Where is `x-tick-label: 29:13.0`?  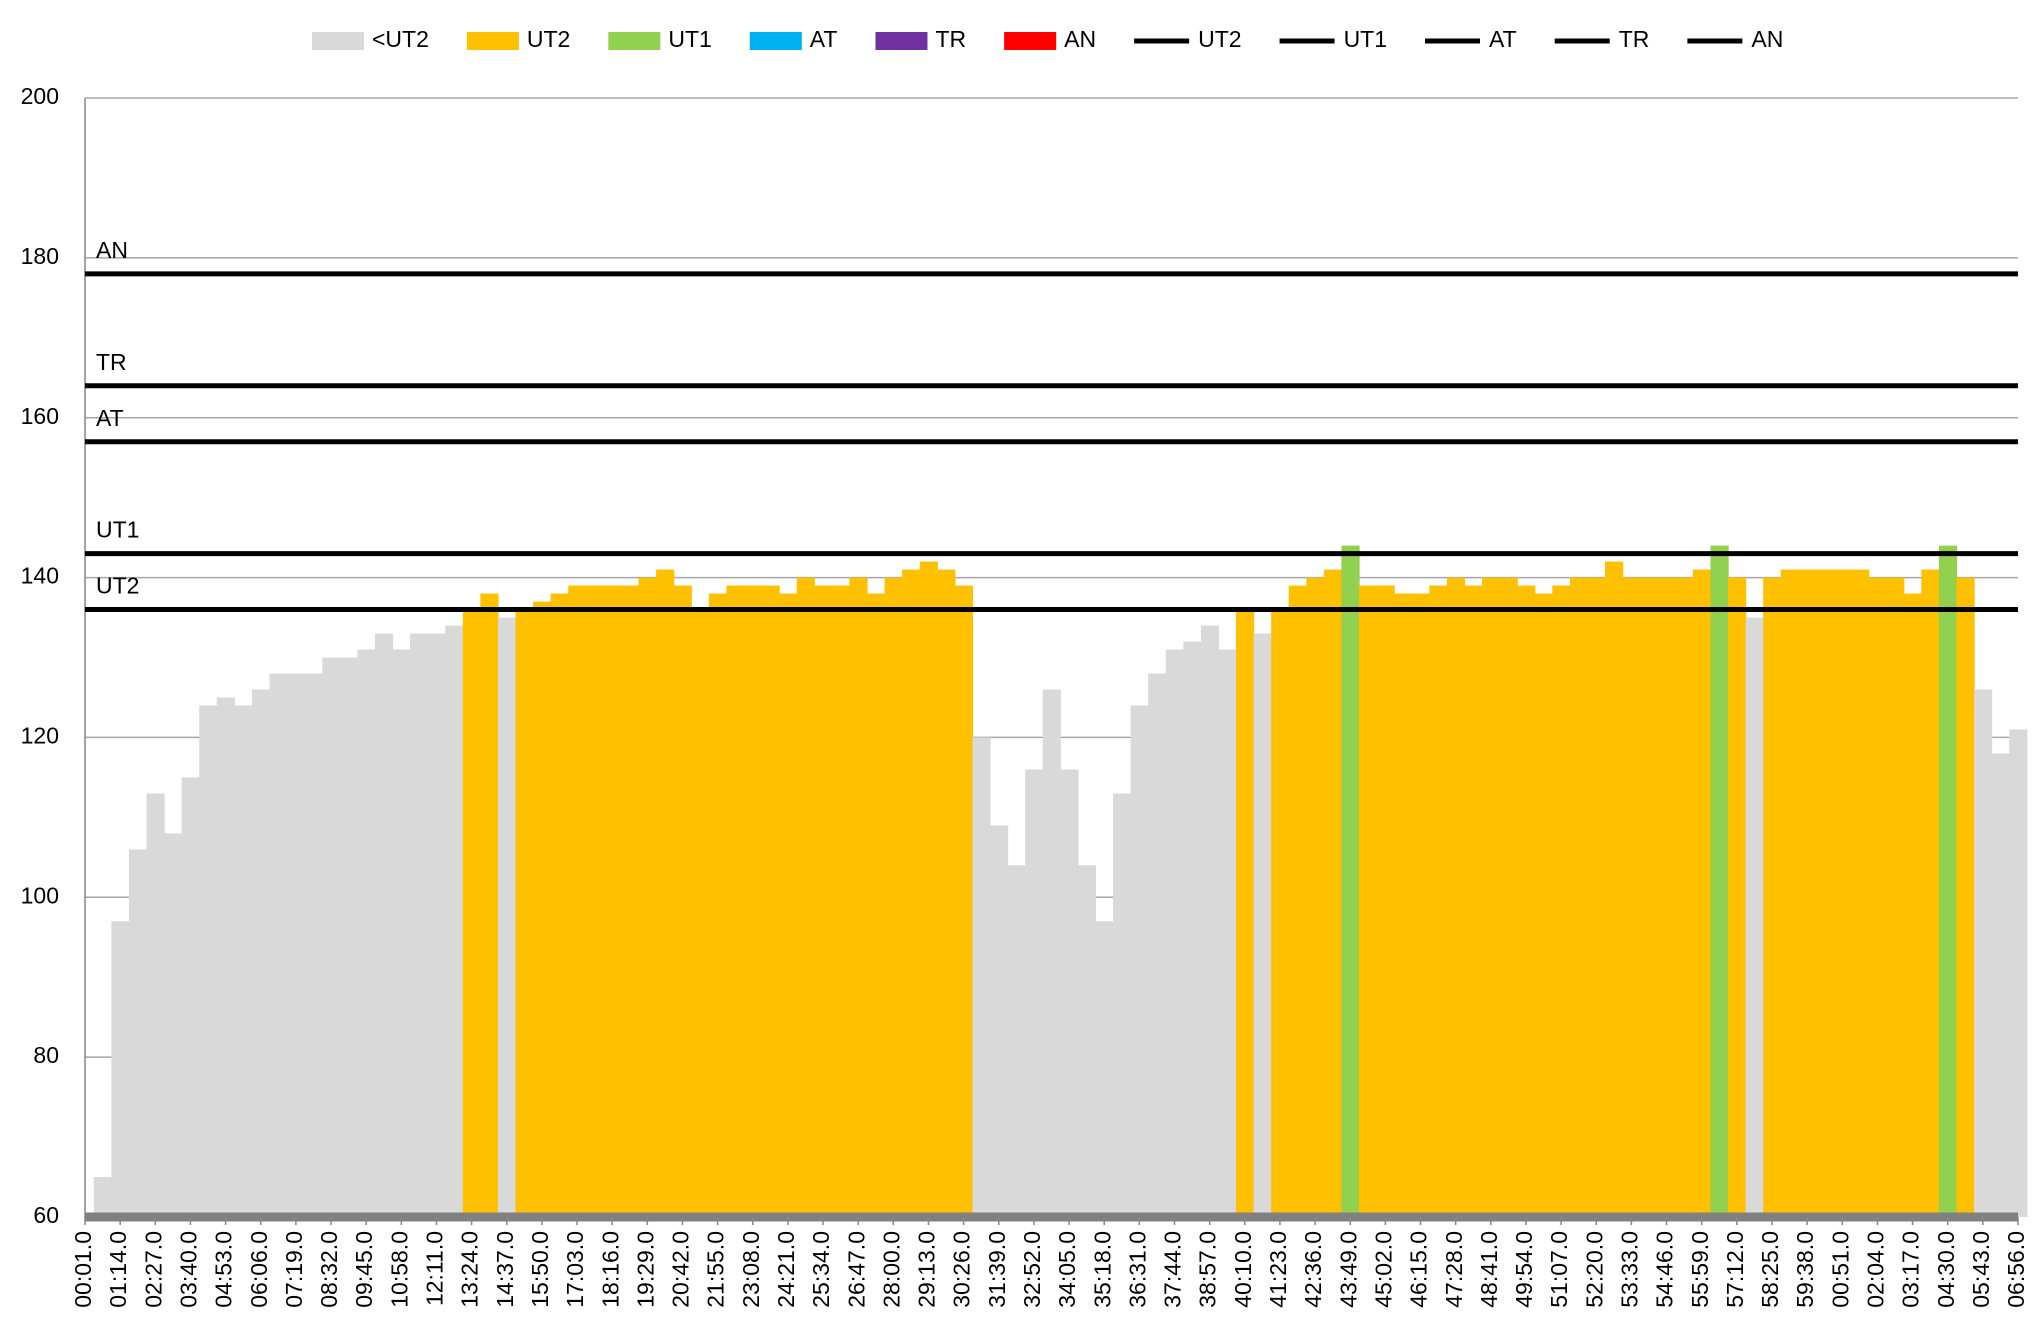 x-tick-label: 29:13.0 is located at coordinates (927, 1269).